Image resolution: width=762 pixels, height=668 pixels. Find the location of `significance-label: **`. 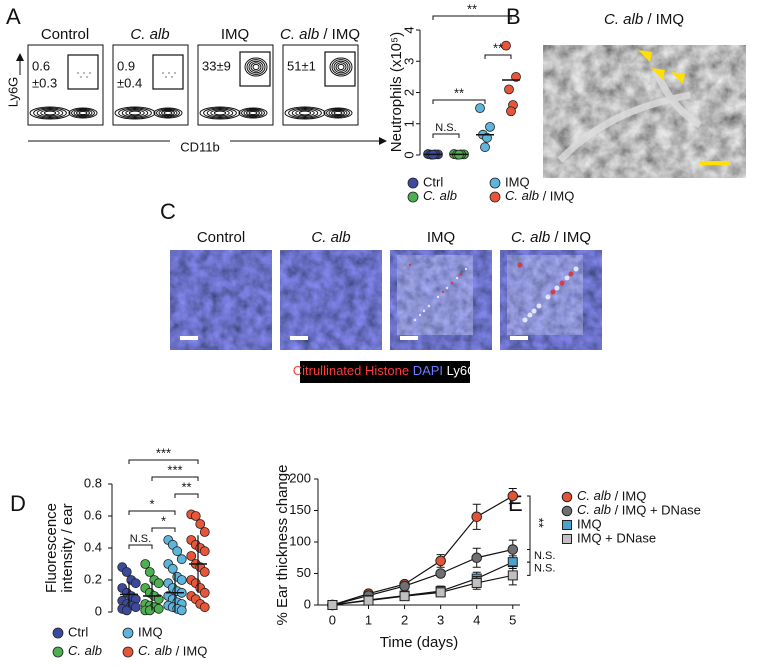

significance-label: ** is located at coordinates (186, 486).